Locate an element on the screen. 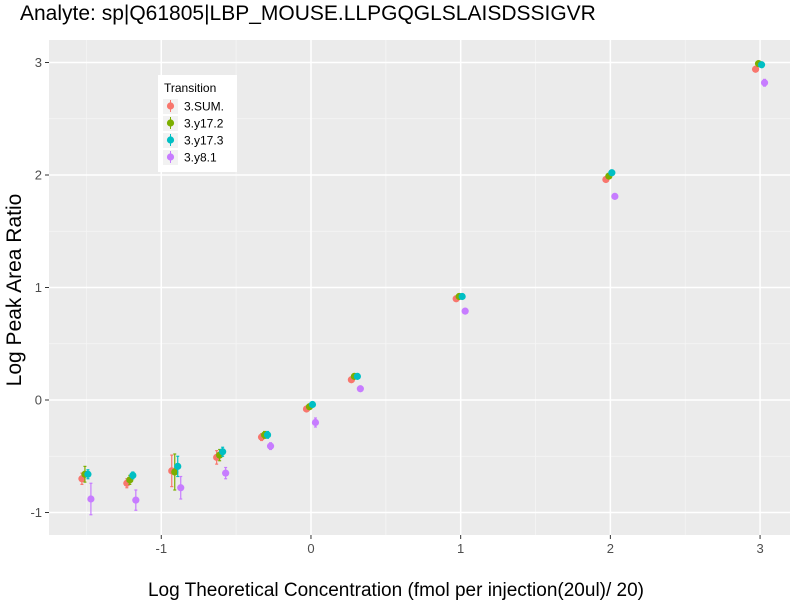 This screenshot has width=800, height=600. x-tick-label: -1 is located at coordinates (161, 548).